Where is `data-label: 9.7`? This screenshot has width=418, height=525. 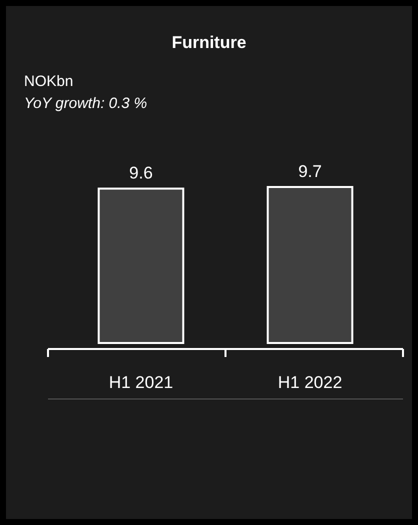
data-label: 9.7 is located at coordinates (310, 171).